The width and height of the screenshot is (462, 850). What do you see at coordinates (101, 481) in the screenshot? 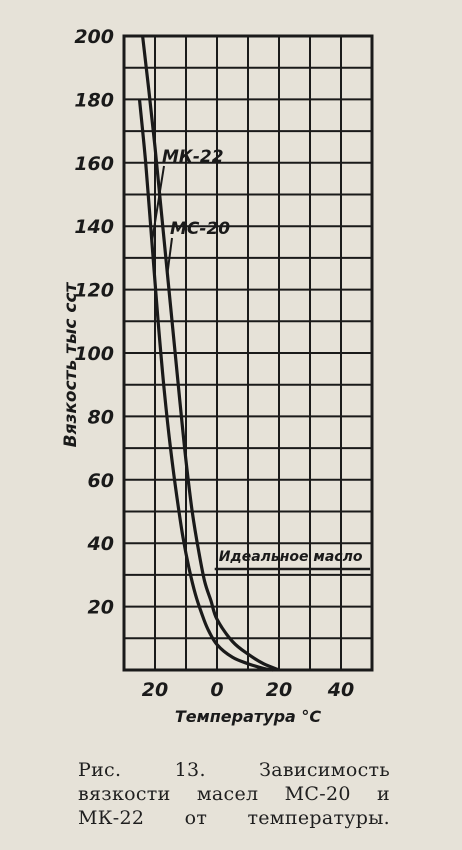
I see `y-tick-label: 60` at bounding box center [101, 481].